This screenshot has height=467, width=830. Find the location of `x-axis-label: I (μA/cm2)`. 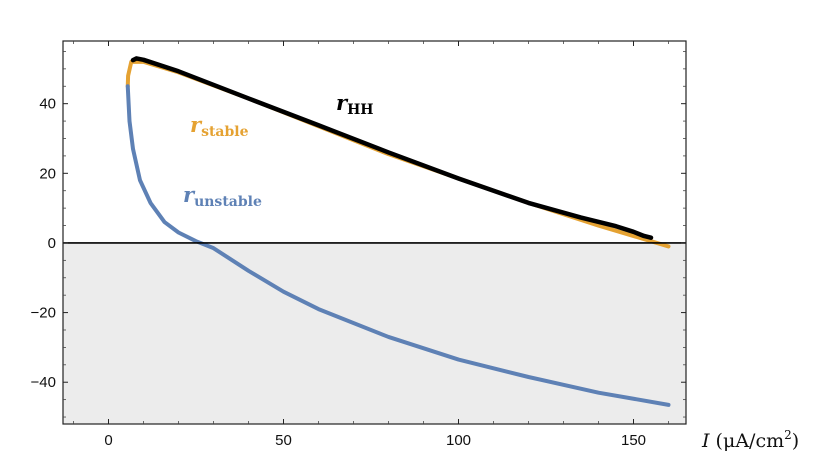

x-axis-label: I (μA/cm2) is located at coordinates (750, 440).